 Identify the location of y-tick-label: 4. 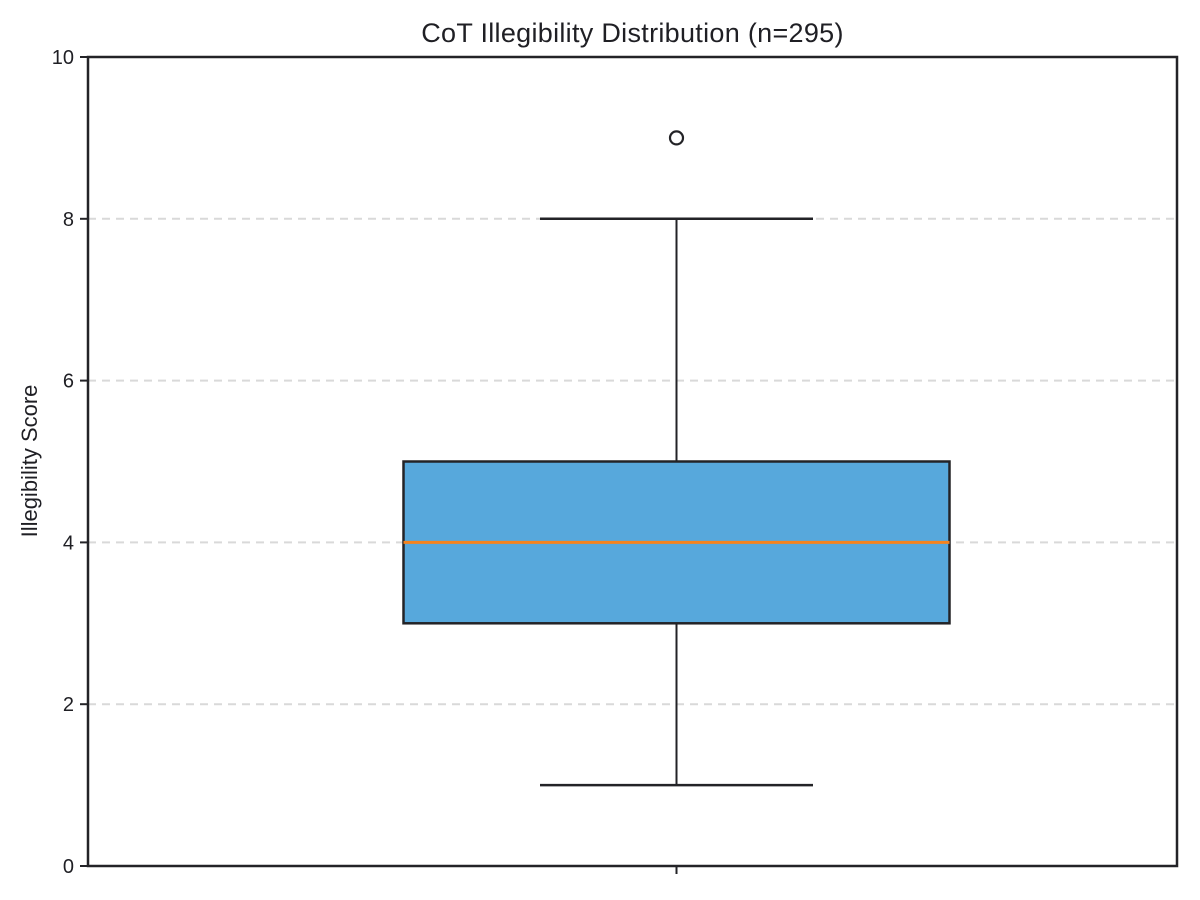
(68, 543).